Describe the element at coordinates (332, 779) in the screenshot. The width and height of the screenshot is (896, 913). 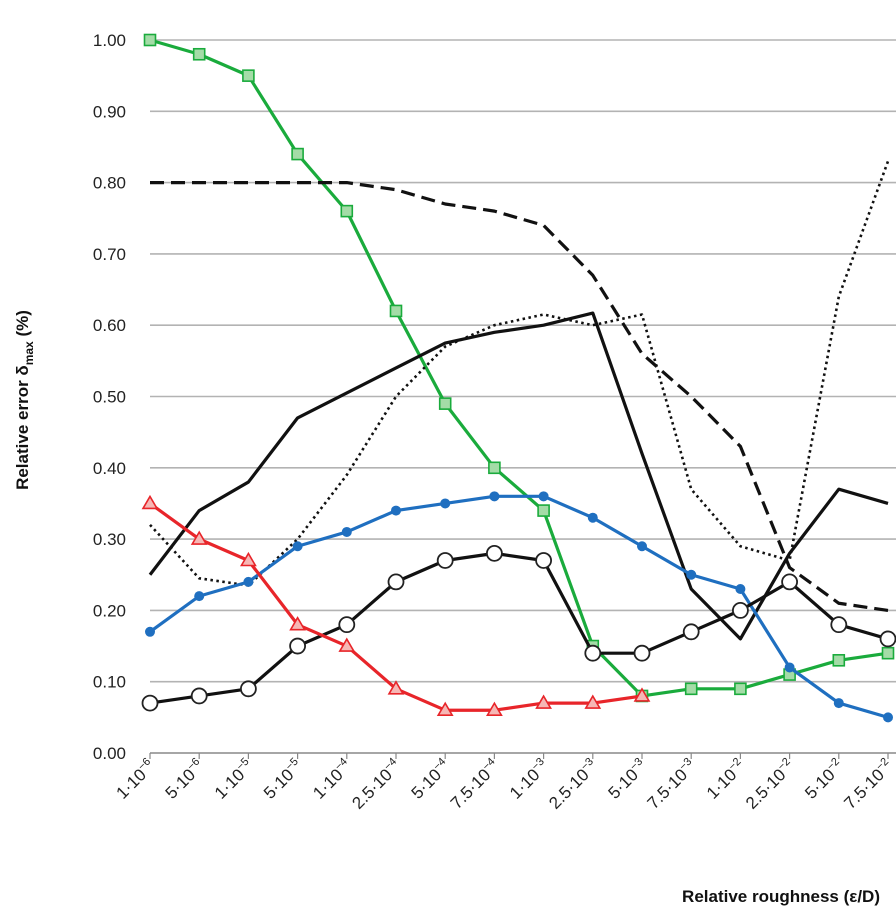
I see `x-tick-label: 1·10−4` at that location.